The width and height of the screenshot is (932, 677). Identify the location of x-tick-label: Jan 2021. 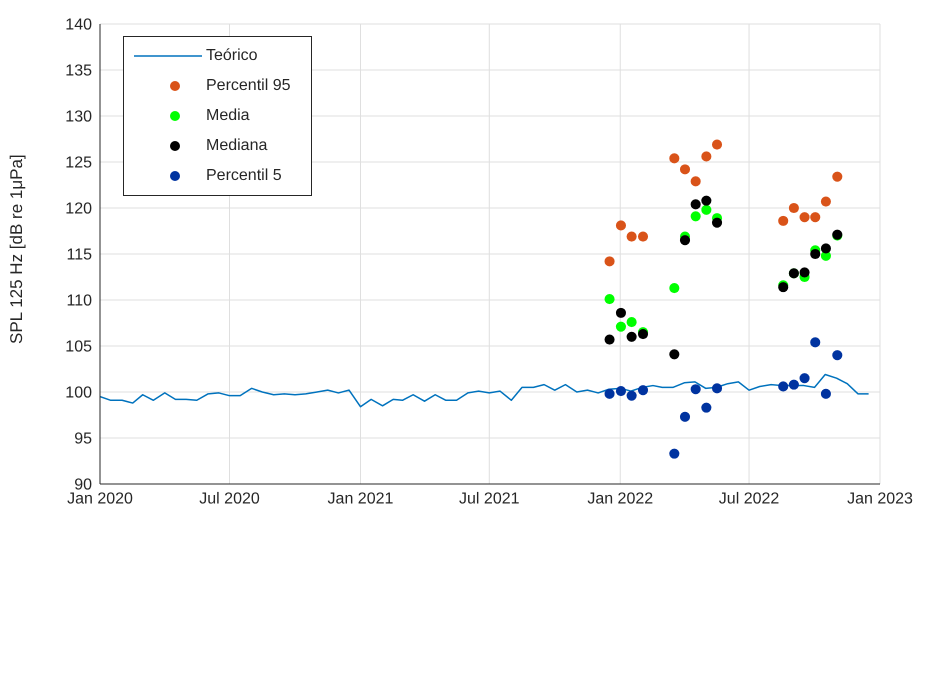
(361, 499).